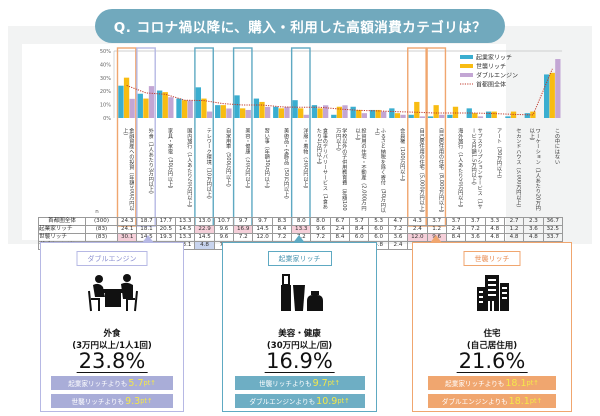 The image size is (600, 416). Describe the element at coordinates (204, 237) in the screenshot. I see `table-cell: 14.5` at that location.